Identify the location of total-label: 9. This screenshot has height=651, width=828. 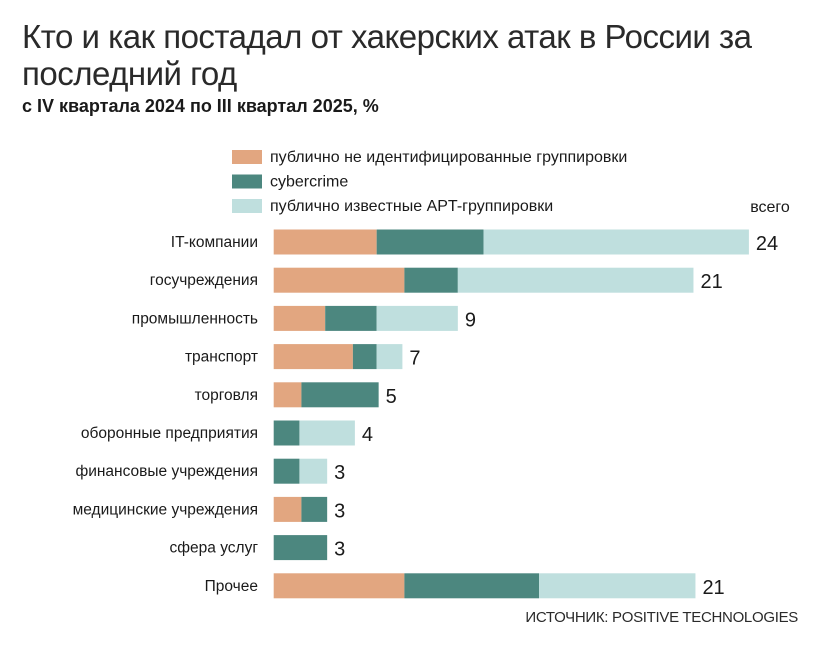
(470, 320).